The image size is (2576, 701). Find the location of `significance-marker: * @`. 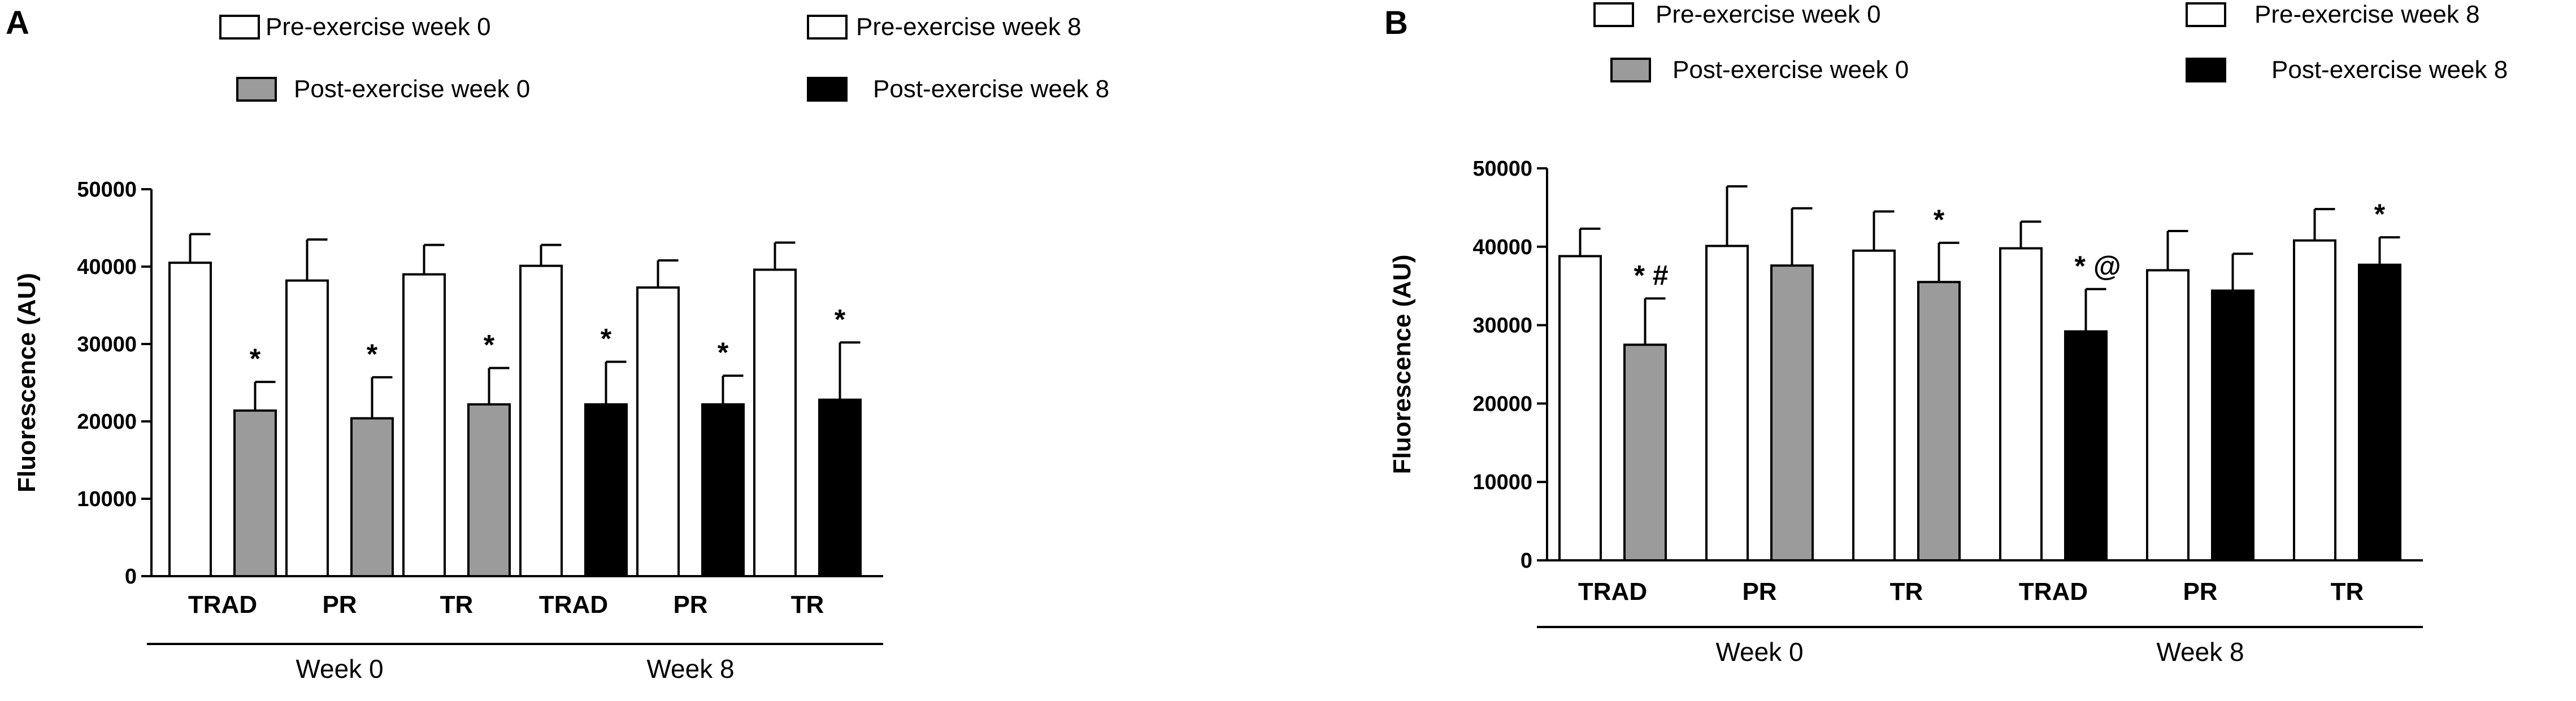

significance-marker: * @ is located at coordinates (2098, 266).